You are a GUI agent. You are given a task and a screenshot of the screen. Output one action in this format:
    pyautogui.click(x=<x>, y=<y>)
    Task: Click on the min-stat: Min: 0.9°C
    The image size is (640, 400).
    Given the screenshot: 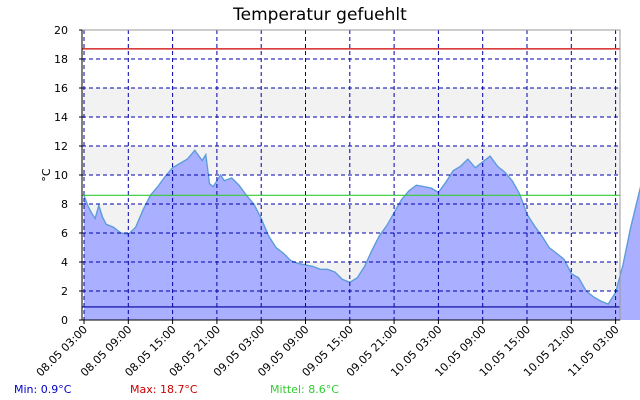 What is the action you would take?
    pyautogui.click(x=43, y=389)
    